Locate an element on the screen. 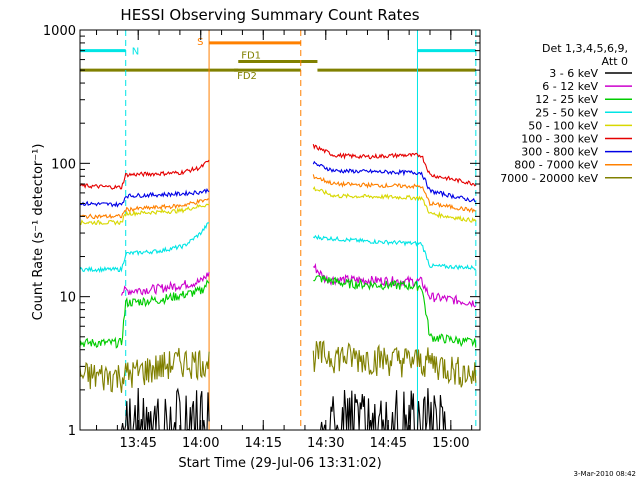 The height and width of the screenshot is (480, 640). y-tick-label: 1 is located at coordinates (72, 431).